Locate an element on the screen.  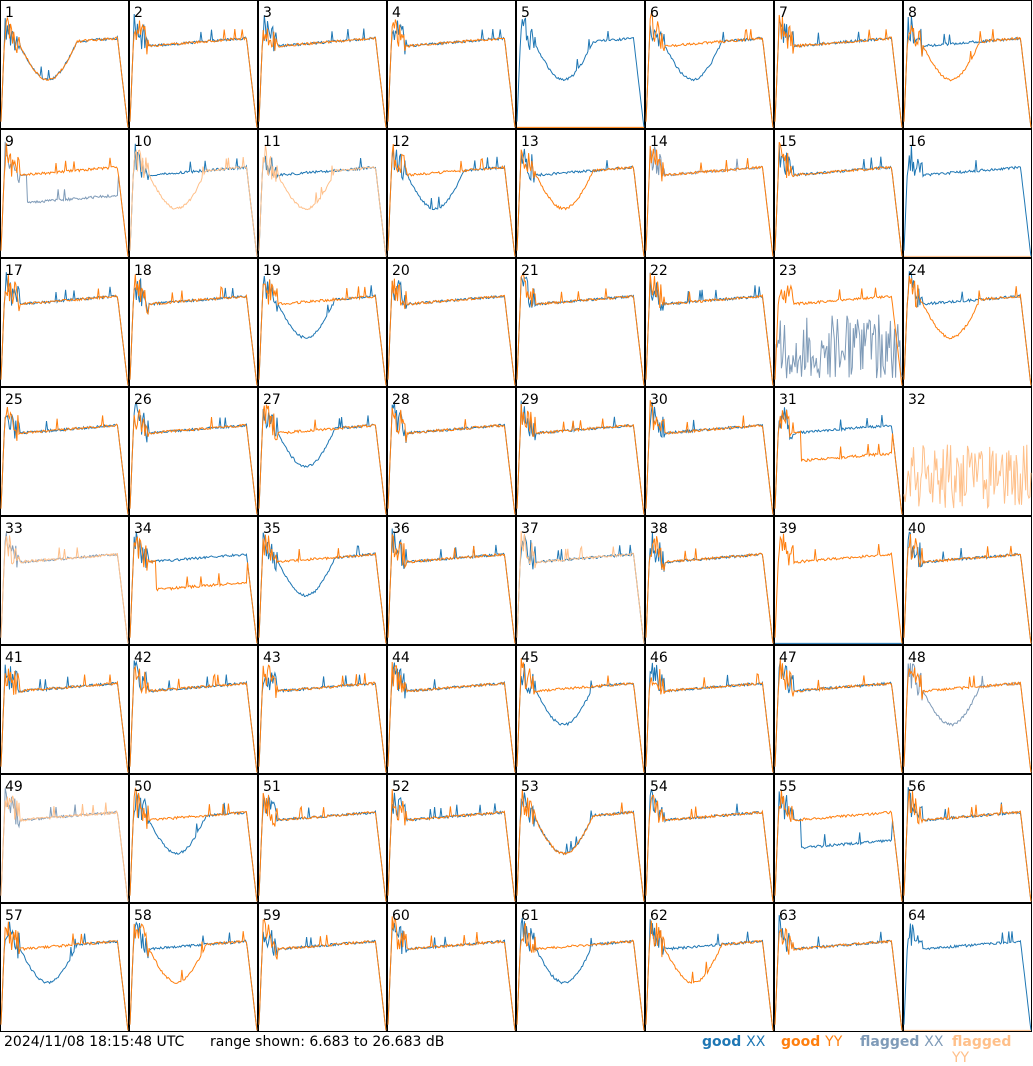
panel-31: 31 is located at coordinates (838, 451).